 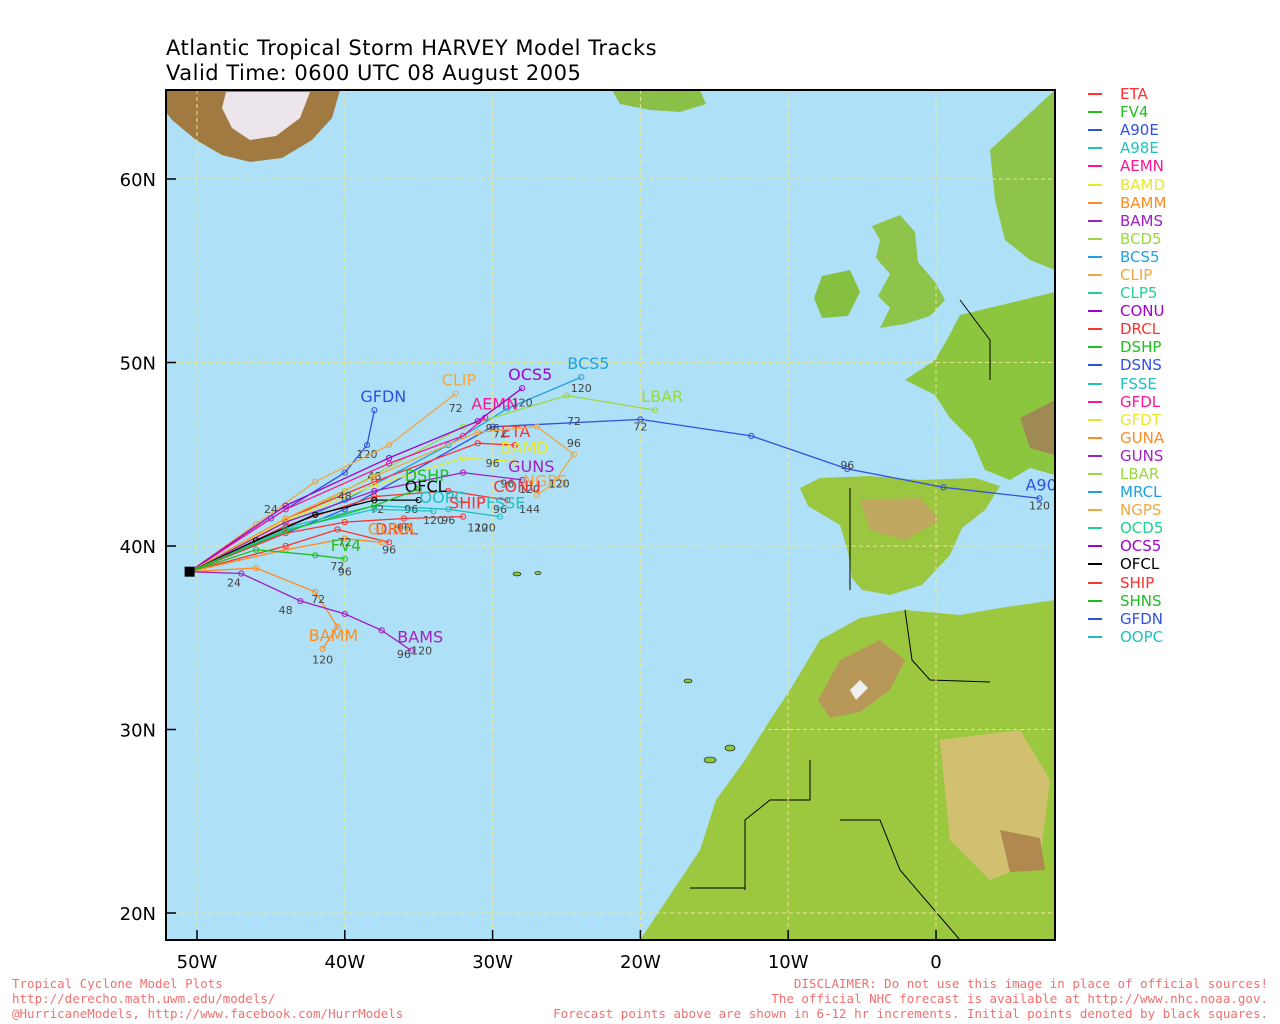 What do you see at coordinates (530, 374) in the screenshot?
I see `track-label: OCS5` at bounding box center [530, 374].